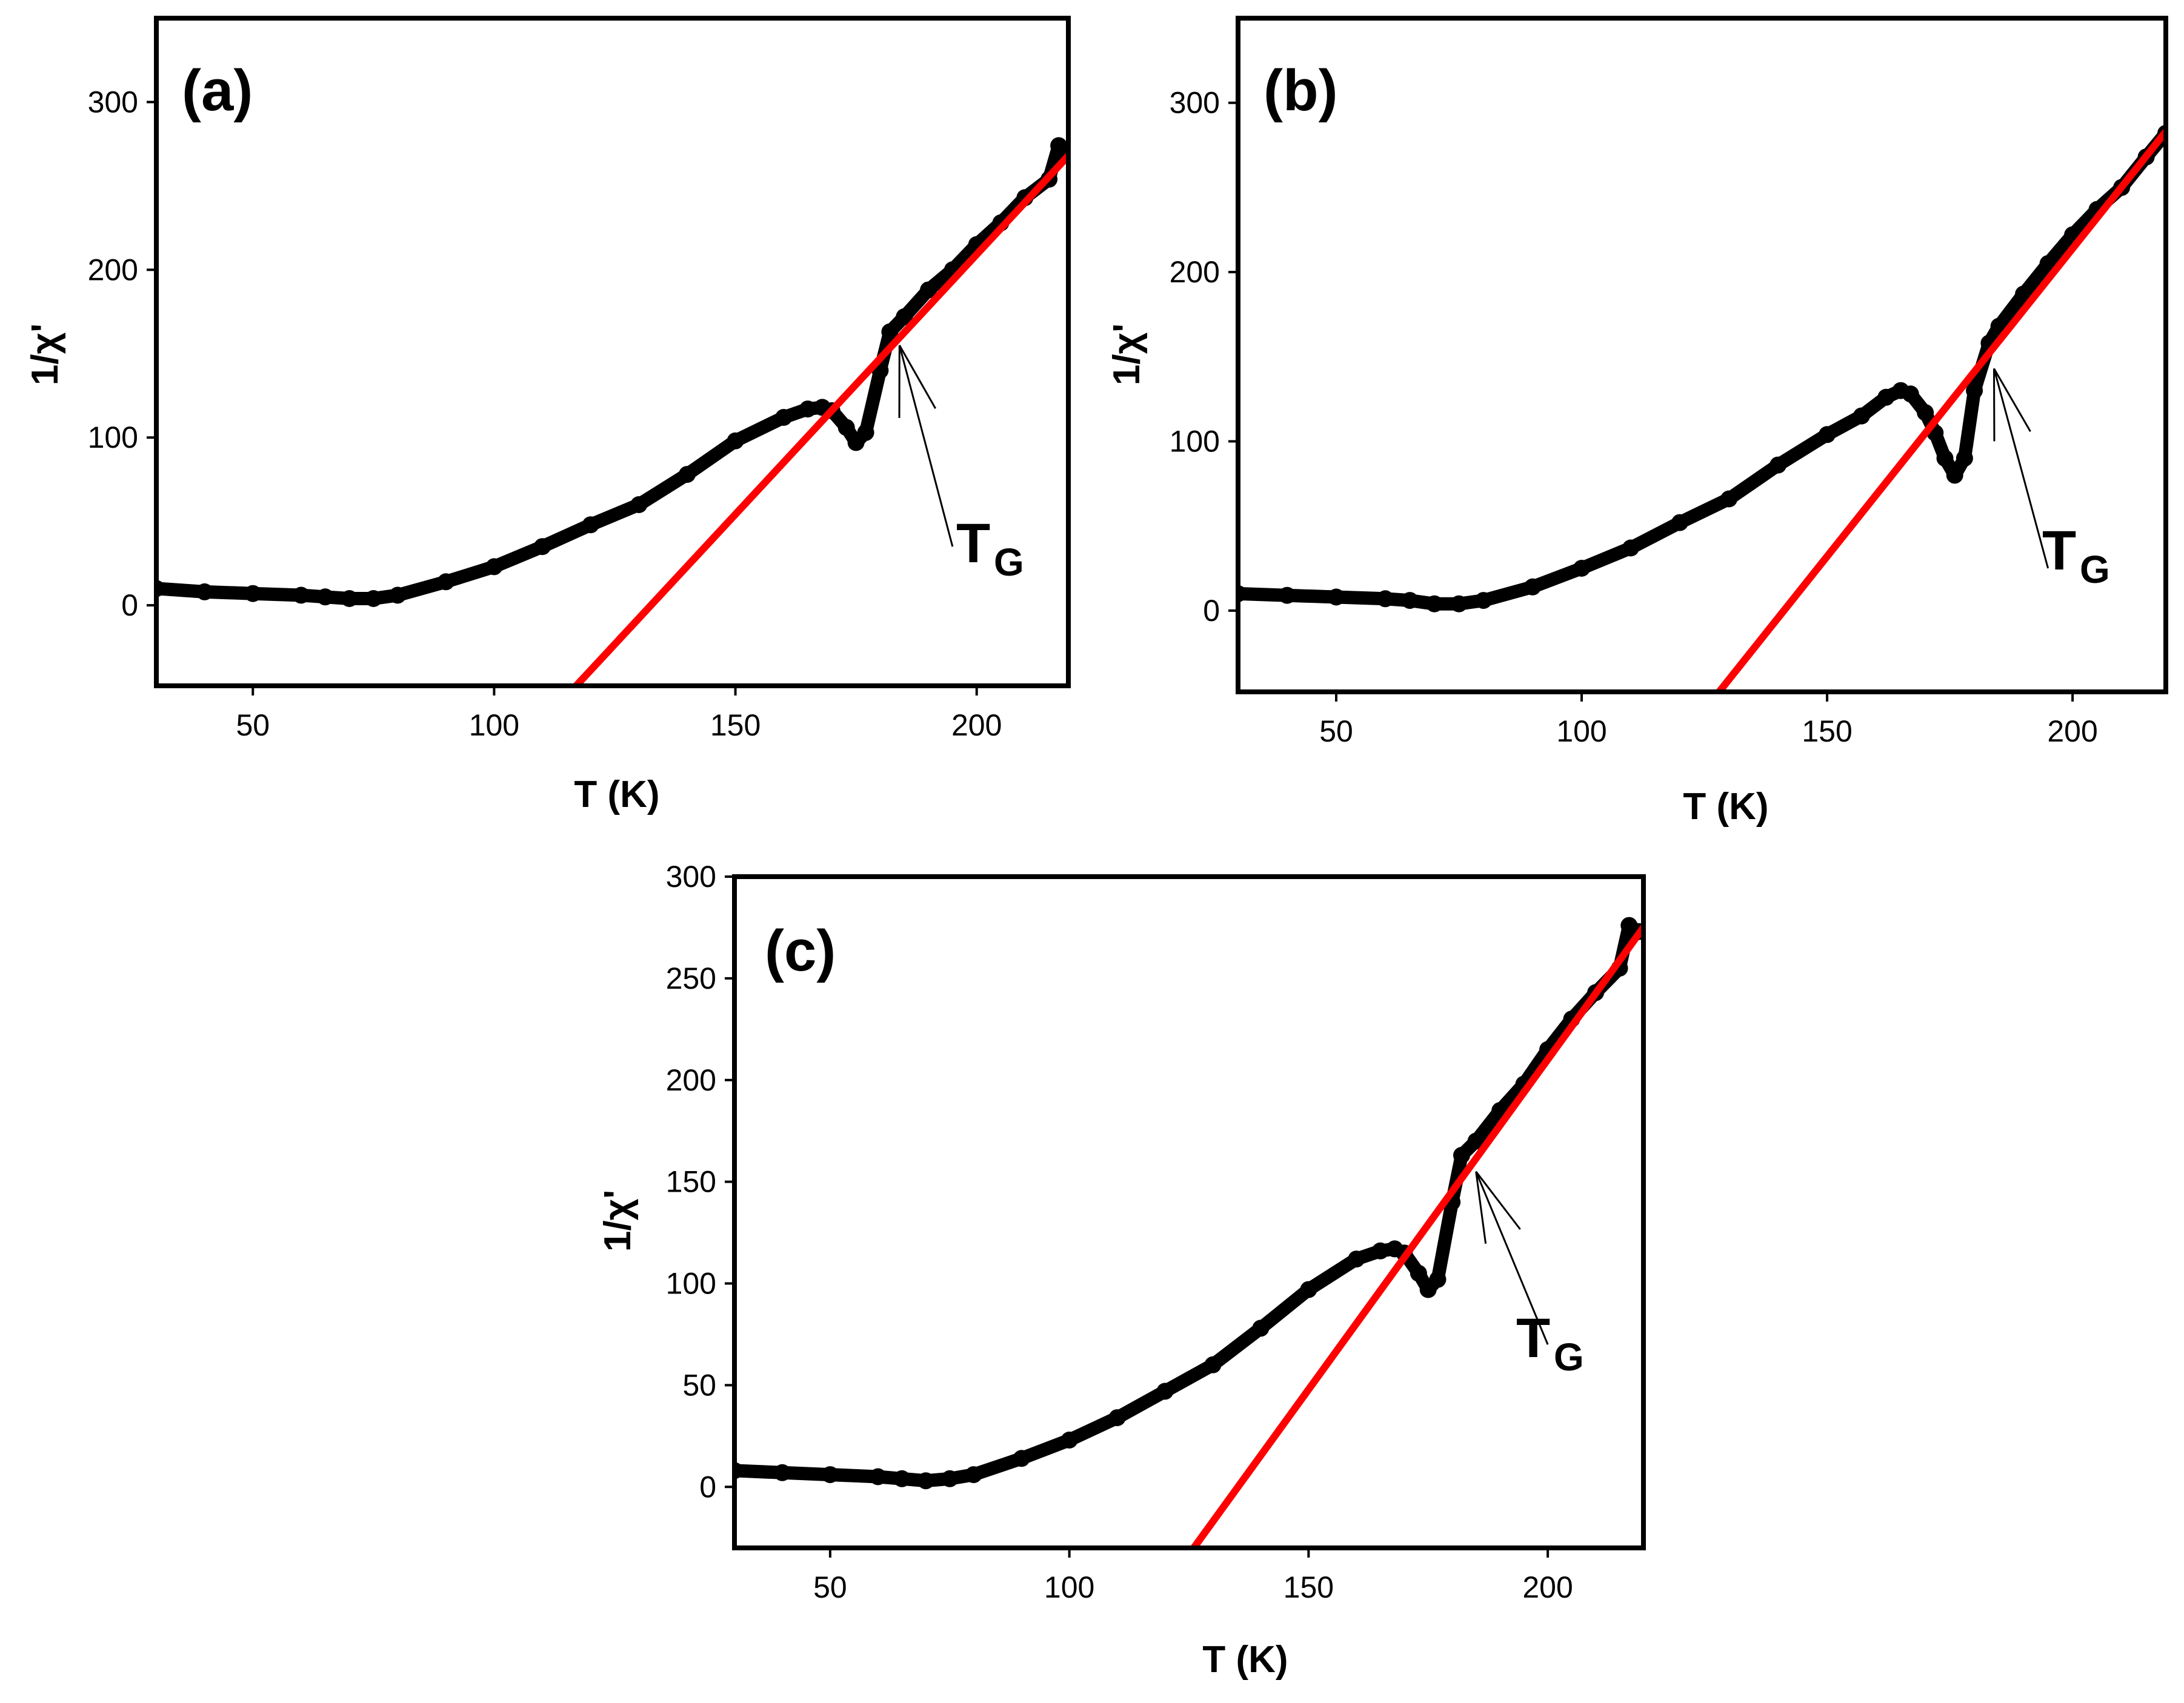 This screenshot has height=1703, width=2184. I want to click on panel-a-tg-subscript: G, so click(1009, 562).